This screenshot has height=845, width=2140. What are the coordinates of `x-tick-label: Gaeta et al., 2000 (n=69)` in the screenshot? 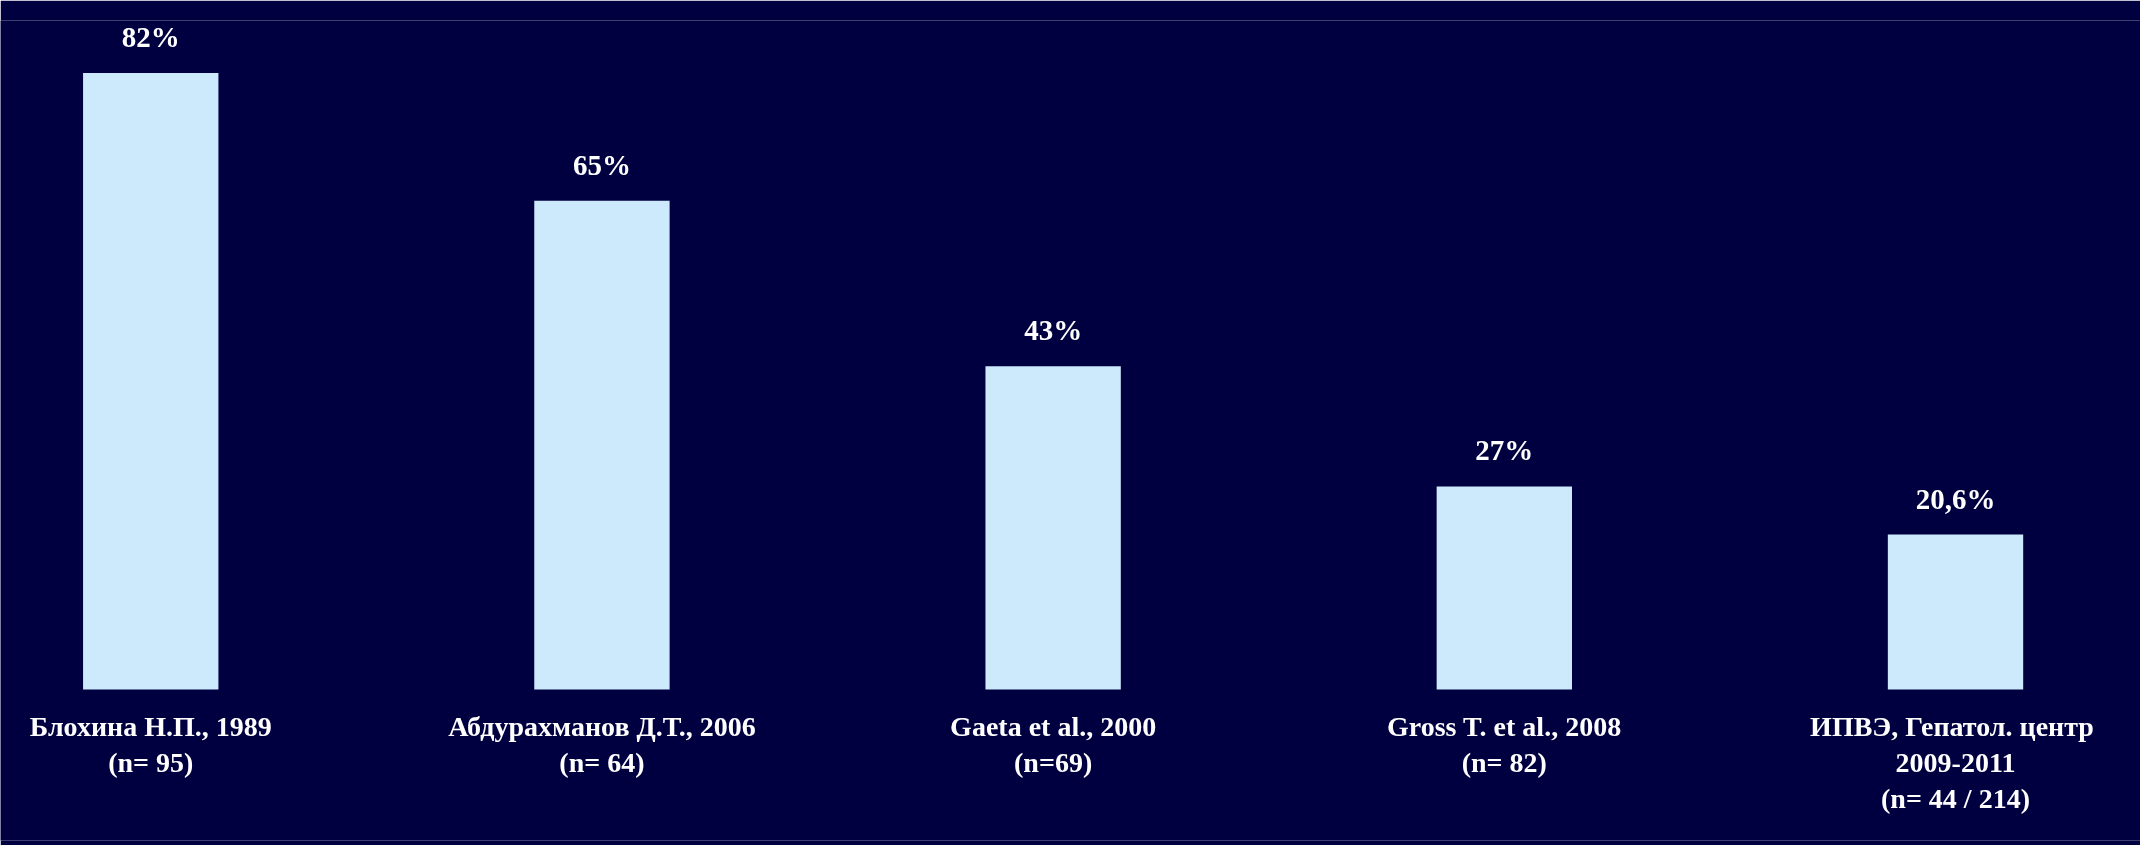 It's located at (1053, 745).